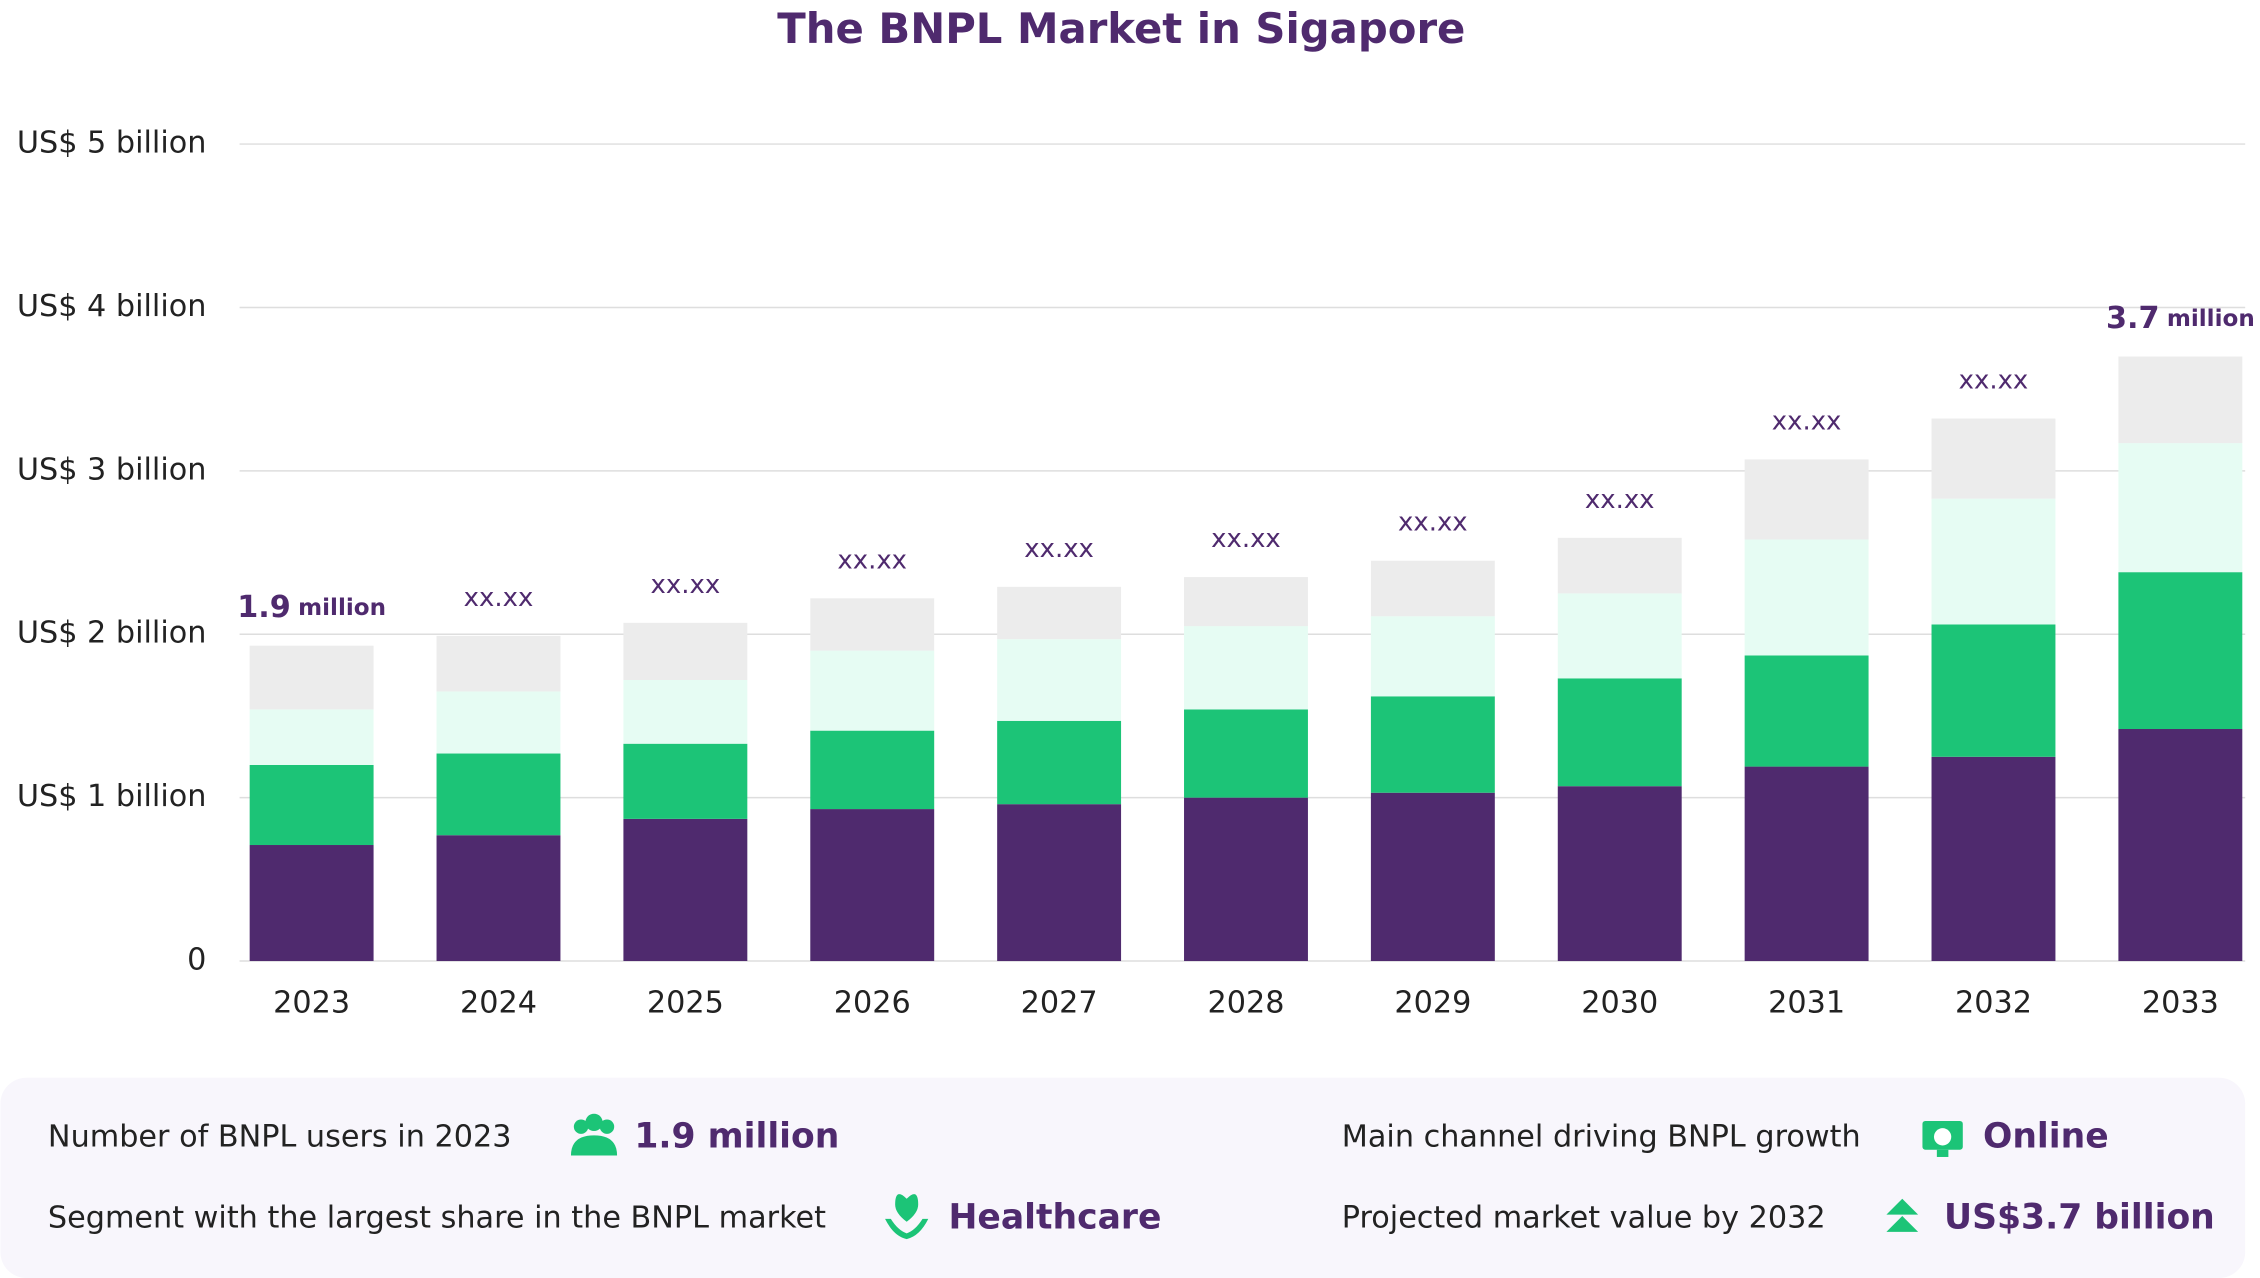 Image resolution: width=2260 pixels, height=1278 pixels. Describe the element at coordinates (112, 143) in the screenshot. I see `y-tick-label: US$ 5 billion` at that location.